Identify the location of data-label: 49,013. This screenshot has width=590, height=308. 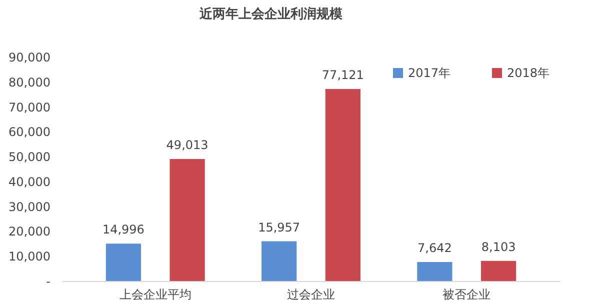
(187, 145).